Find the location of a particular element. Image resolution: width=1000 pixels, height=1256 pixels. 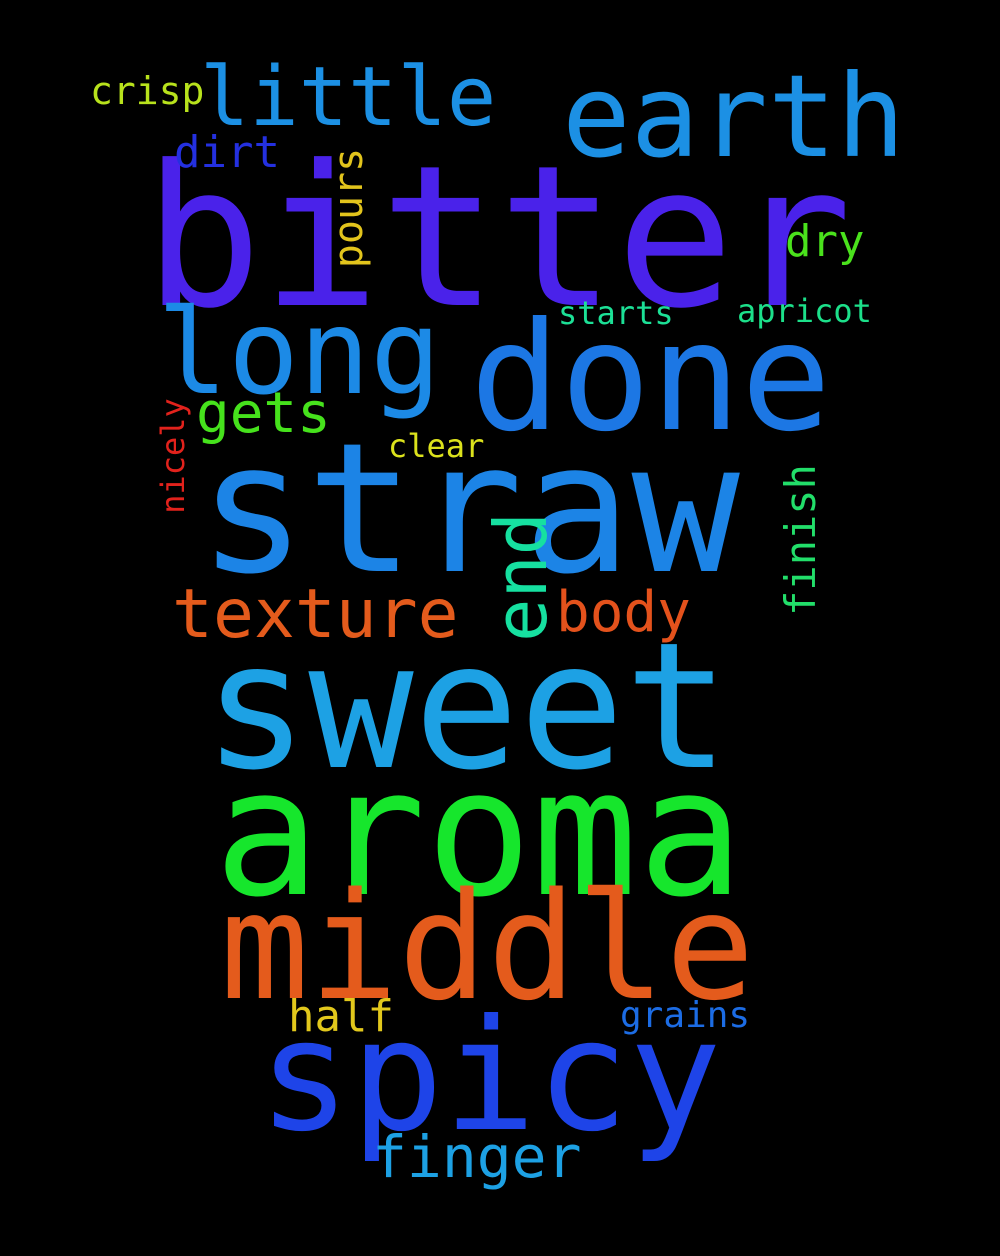

word-grains: grains is located at coordinates (685, 1015).